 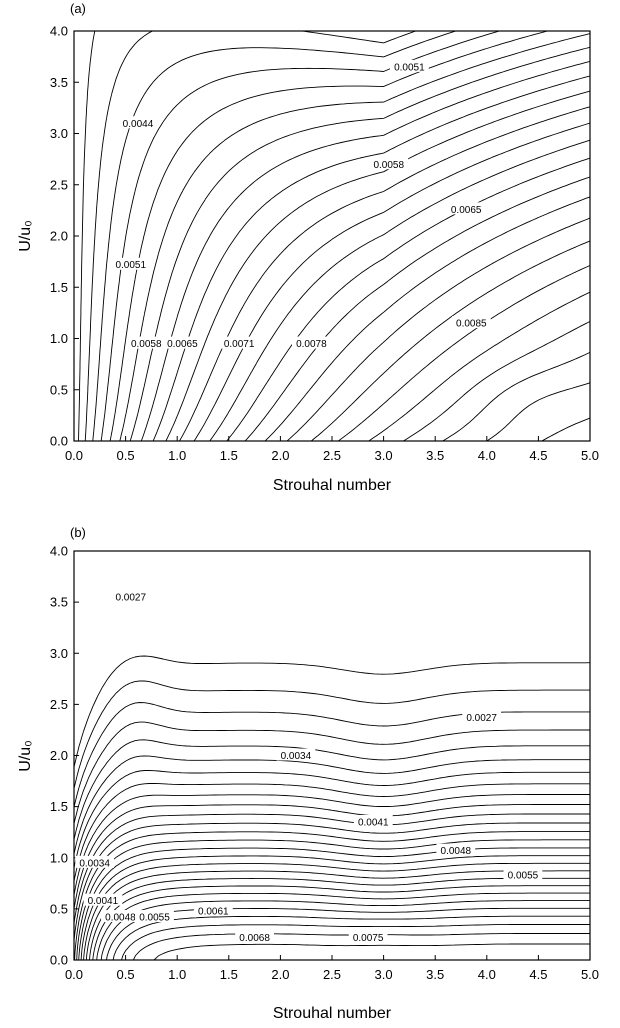 What do you see at coordinates (332, 449) in the screenshot?
I see `x-ticks-a: 0.0 0.5 1.0 1.5 2.0 2.5 3.0 3.5 4.0 4.5 5.0` at bounding box center [332, 449].